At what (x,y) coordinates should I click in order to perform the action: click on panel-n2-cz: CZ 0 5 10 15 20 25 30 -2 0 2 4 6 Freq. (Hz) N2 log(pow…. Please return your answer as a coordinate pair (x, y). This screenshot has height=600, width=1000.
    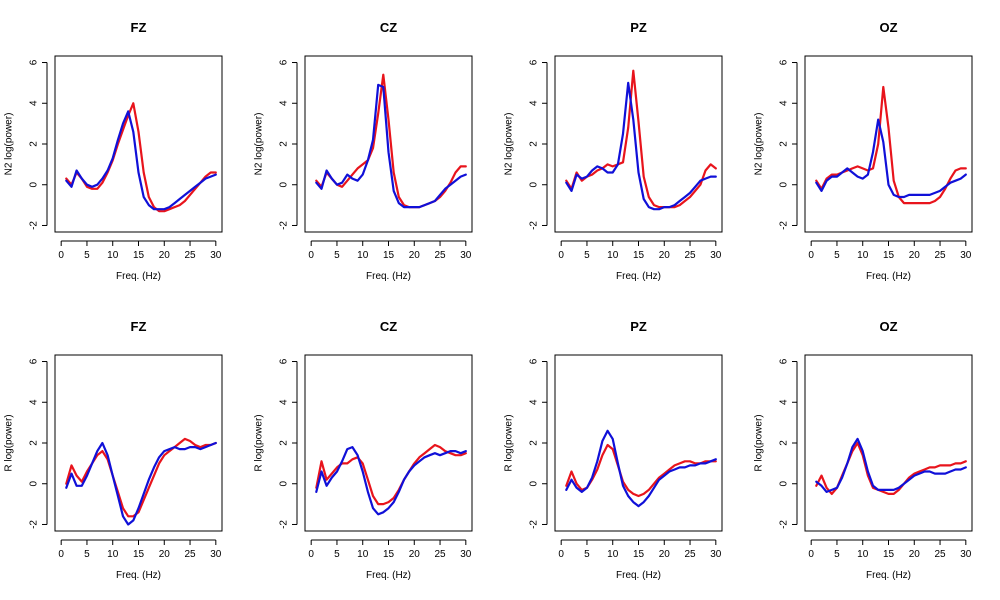
    Looking at the image, I should click on (363, 151).